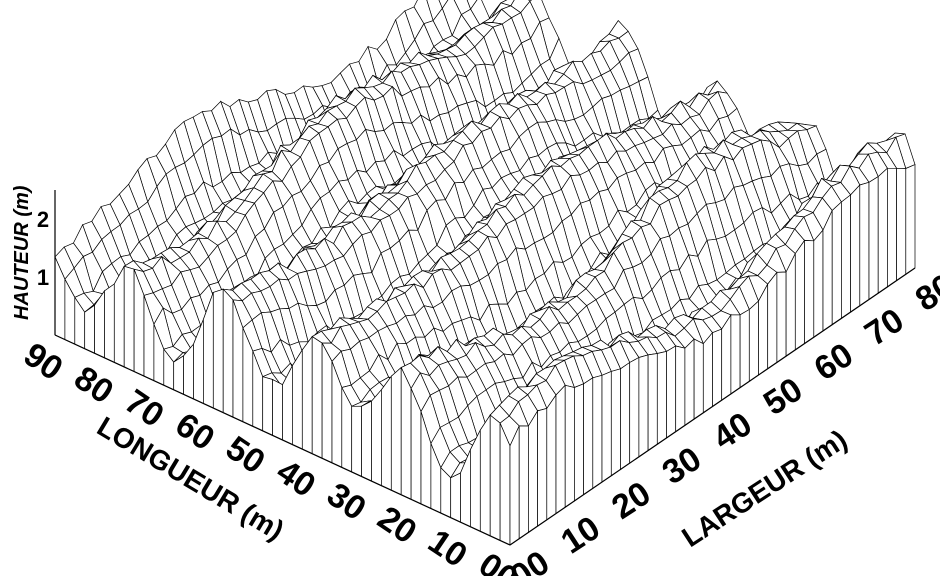 The image size is (940, 576). Describe the element at coordinates (783, 396) in the screenshot. I see `y-tick-label: 50` at that location.